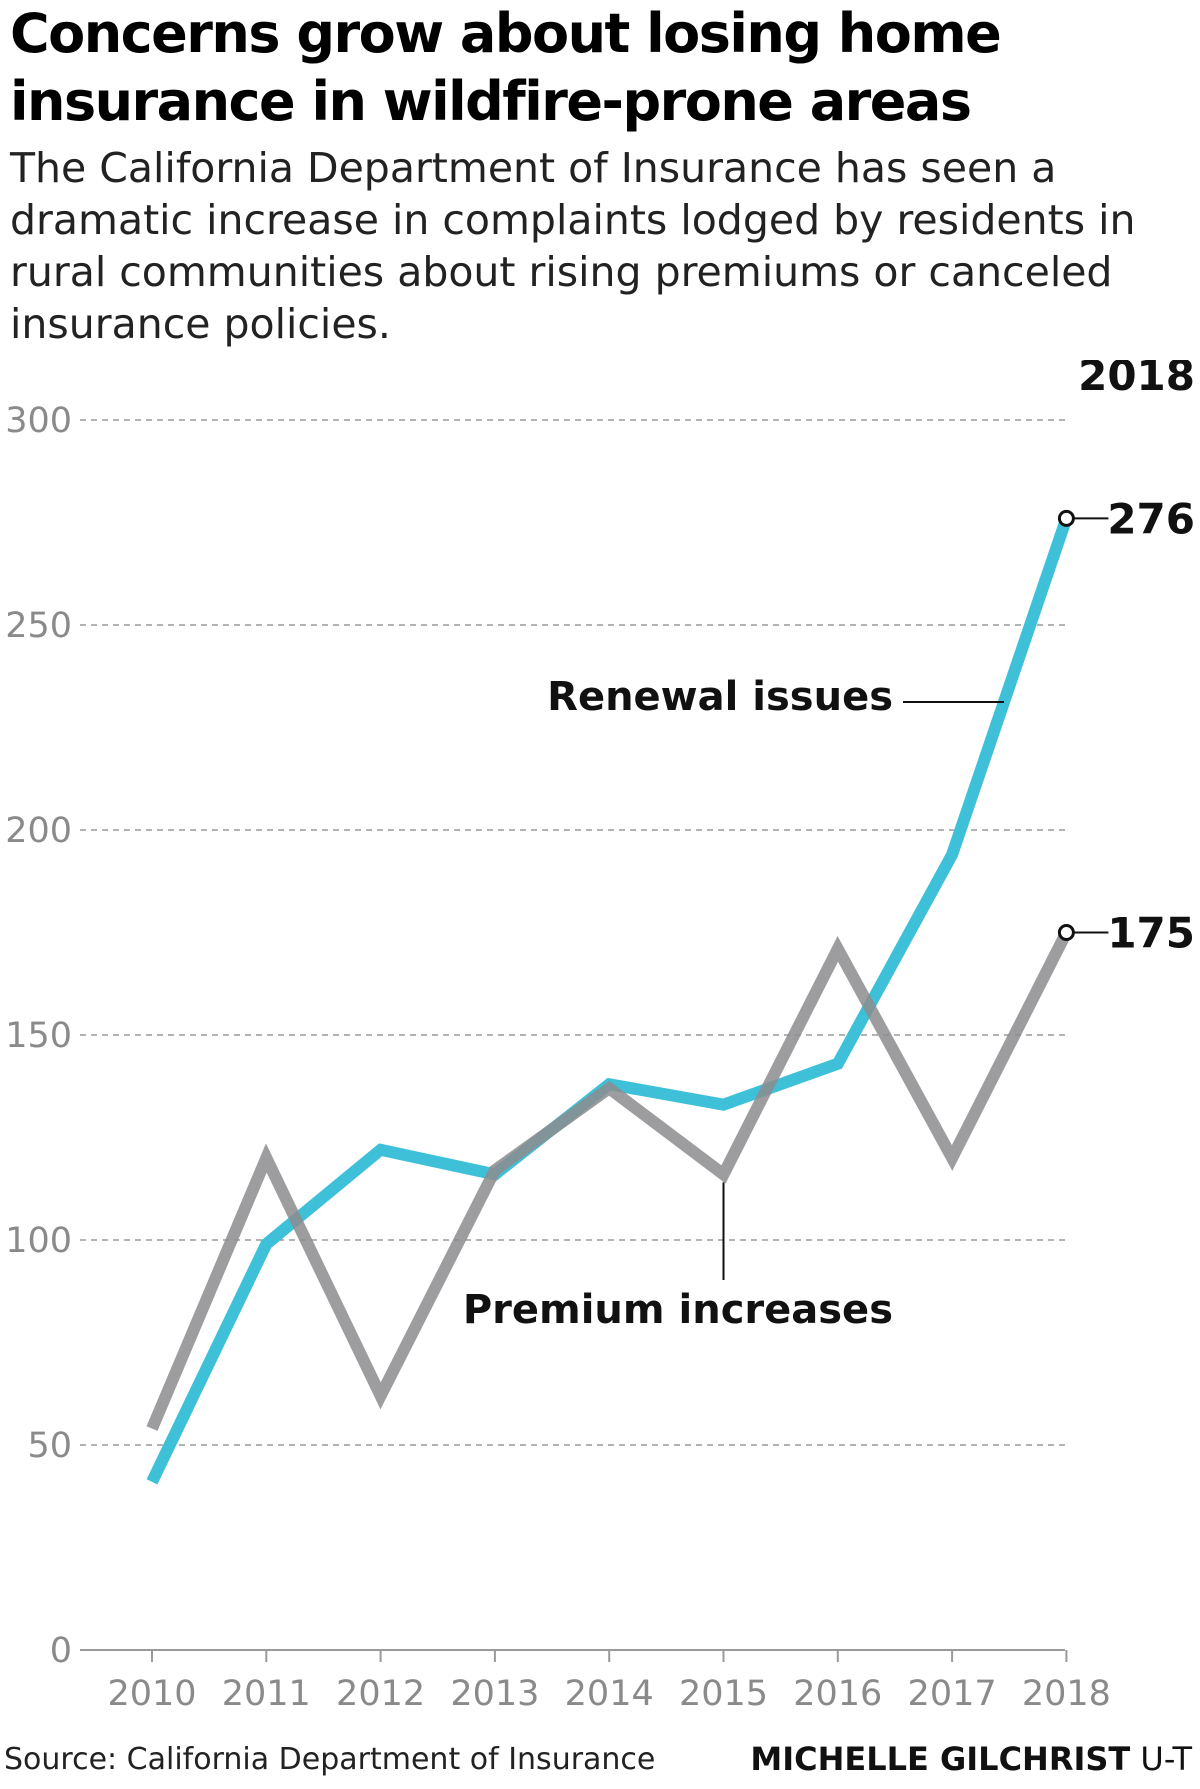  Describe the element at coordinates (38, 421) in the screenshot. I see `y-tick-300: 300` at that location.